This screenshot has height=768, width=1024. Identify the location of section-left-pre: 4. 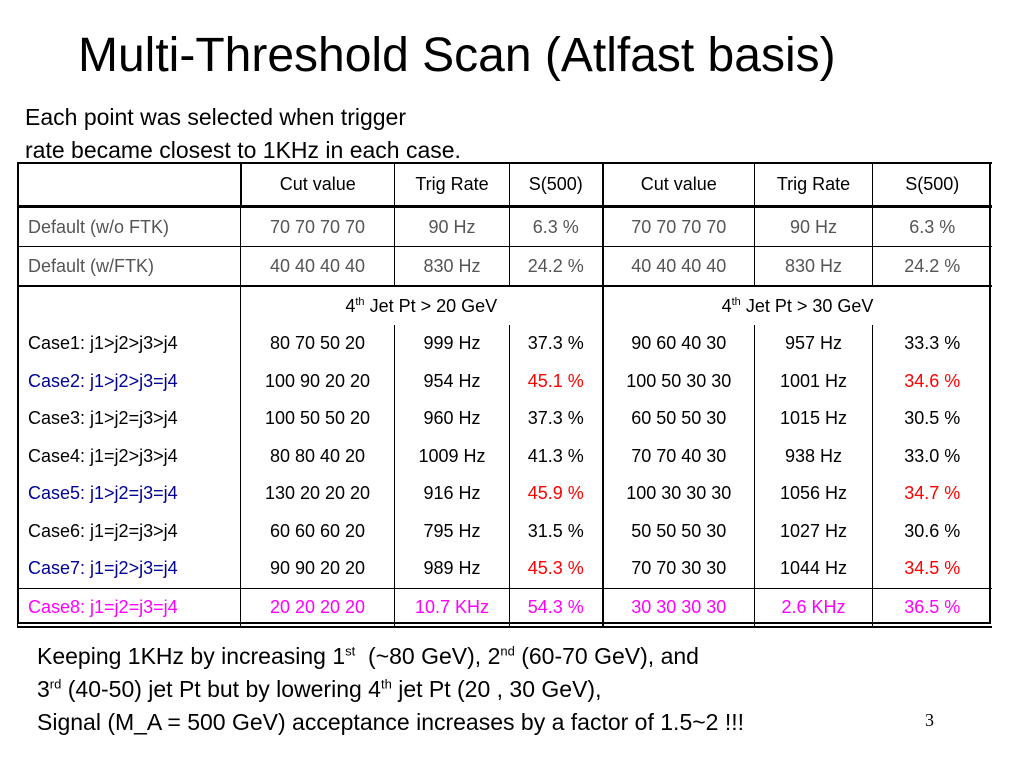
(350, 305).